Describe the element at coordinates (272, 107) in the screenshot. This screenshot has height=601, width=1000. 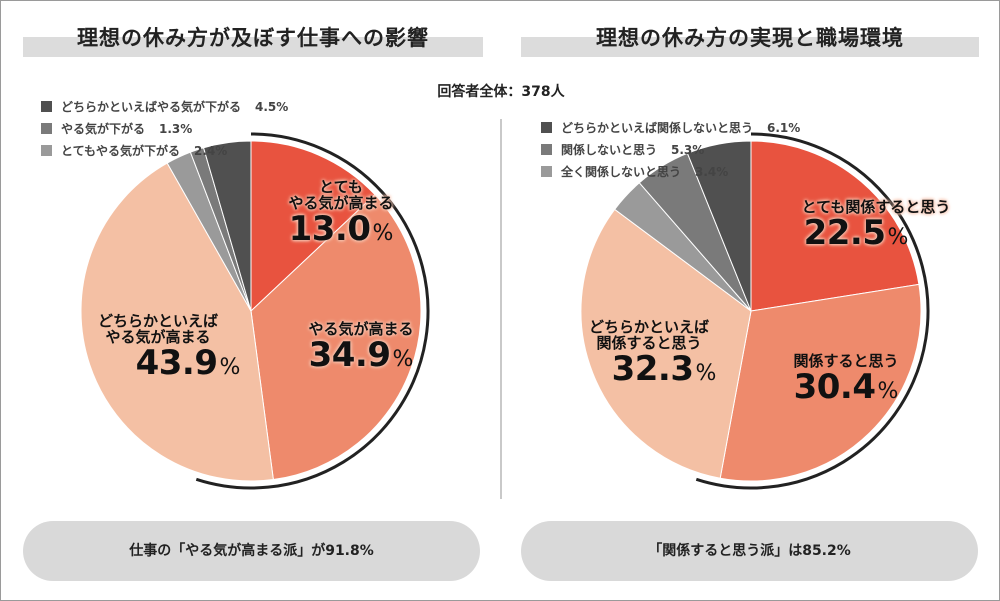
I see `legend-value: 4.5%` at that location.